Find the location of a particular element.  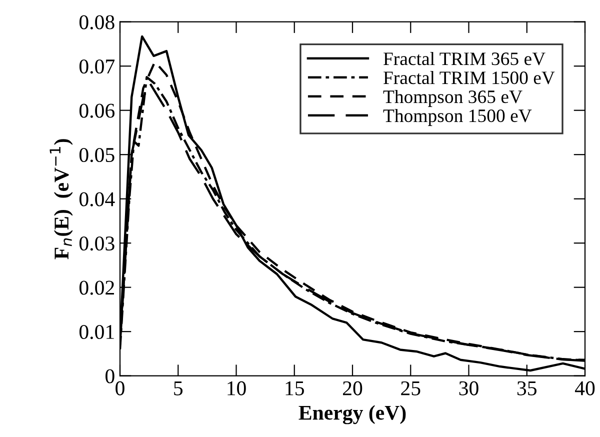

x-tick-label: 10 is located at coordinates (237, 388).